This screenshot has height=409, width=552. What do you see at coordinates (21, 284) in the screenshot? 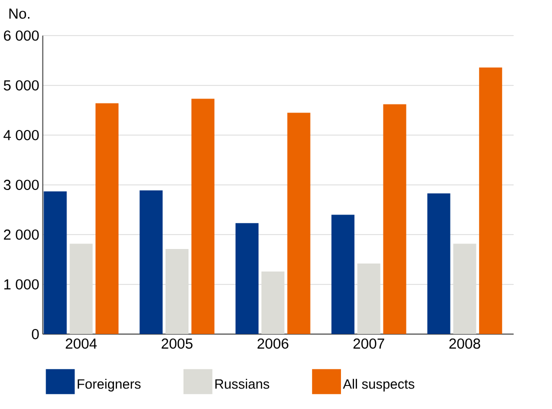
I see `y-tick-label: 1 000` at bounding box center [21, 284].